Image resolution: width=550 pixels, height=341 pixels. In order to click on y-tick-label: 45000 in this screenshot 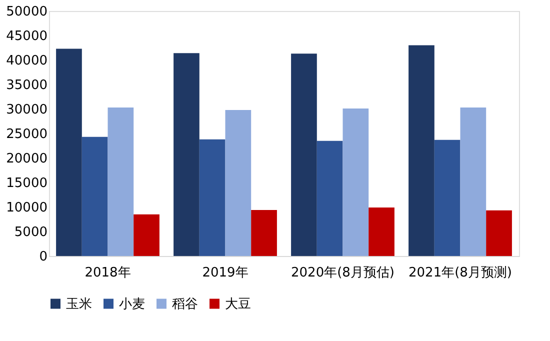, I will do `click(27, 36)`.